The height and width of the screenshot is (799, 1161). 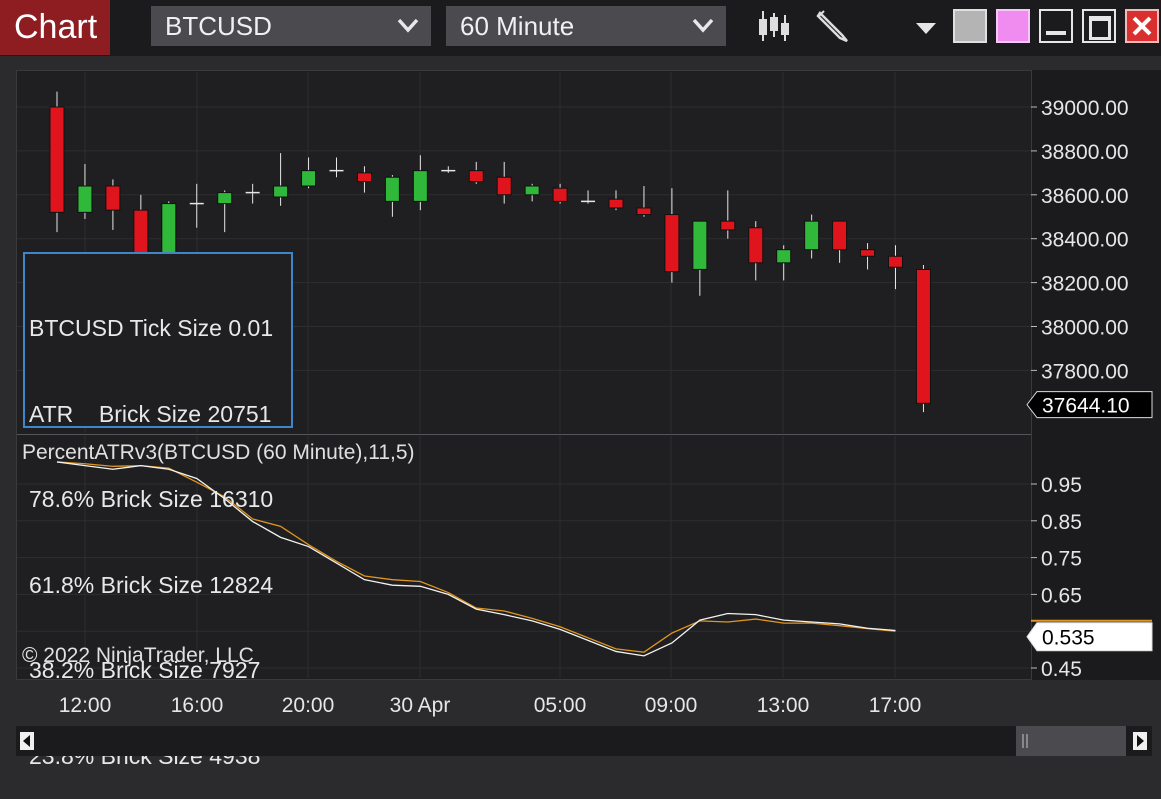 What do you see at coordinates (55, 27) in the screenshot?
I see `chart-tab: Chart` at bounding box center [55, 27].